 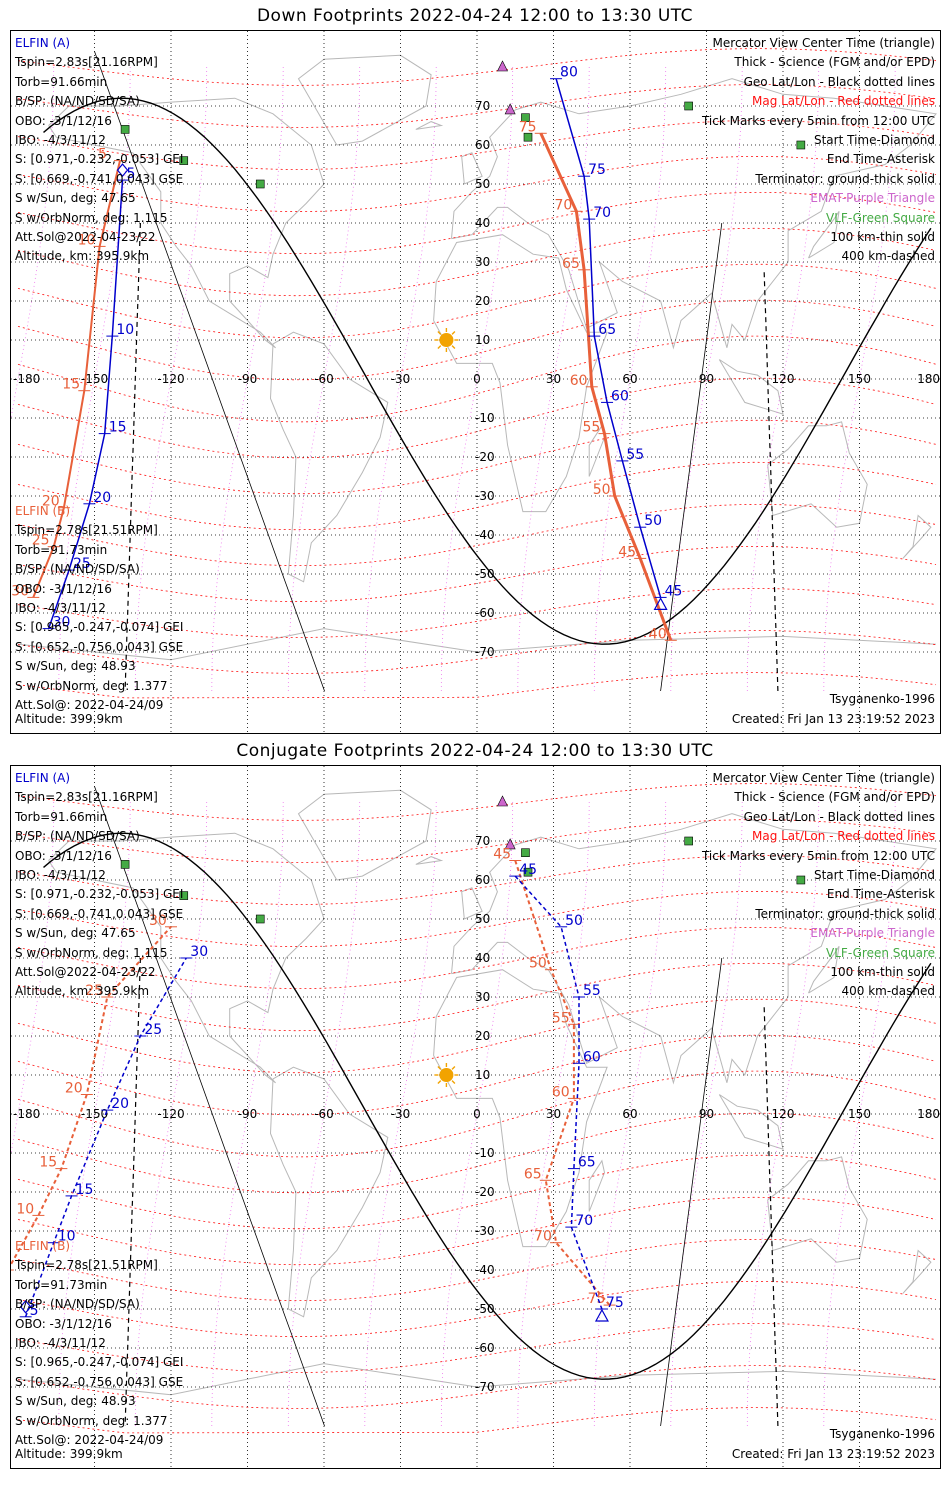 I want to click on elfin-a-line: Altitude, km: 395.9km, so click(x=82, y=991).